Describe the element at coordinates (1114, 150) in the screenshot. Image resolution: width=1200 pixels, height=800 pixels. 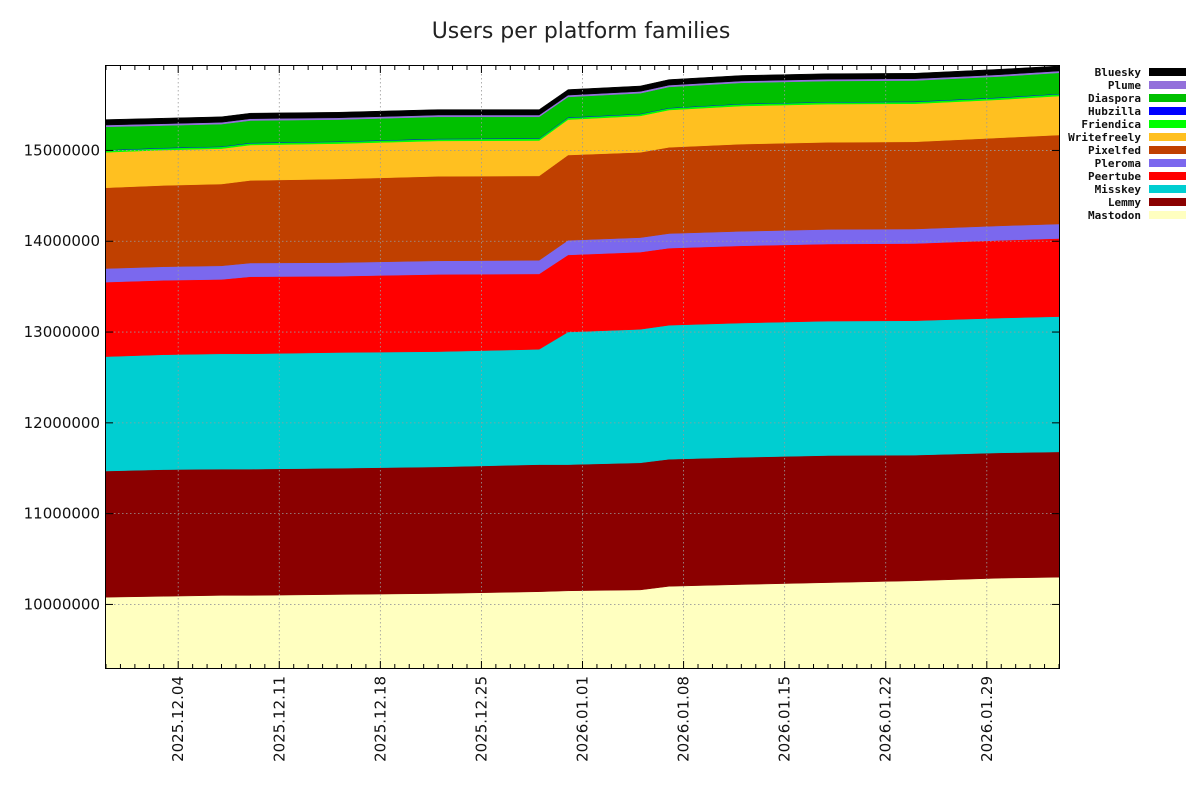
I see `legend-label-pixelfed: Pixelfed` at that location.